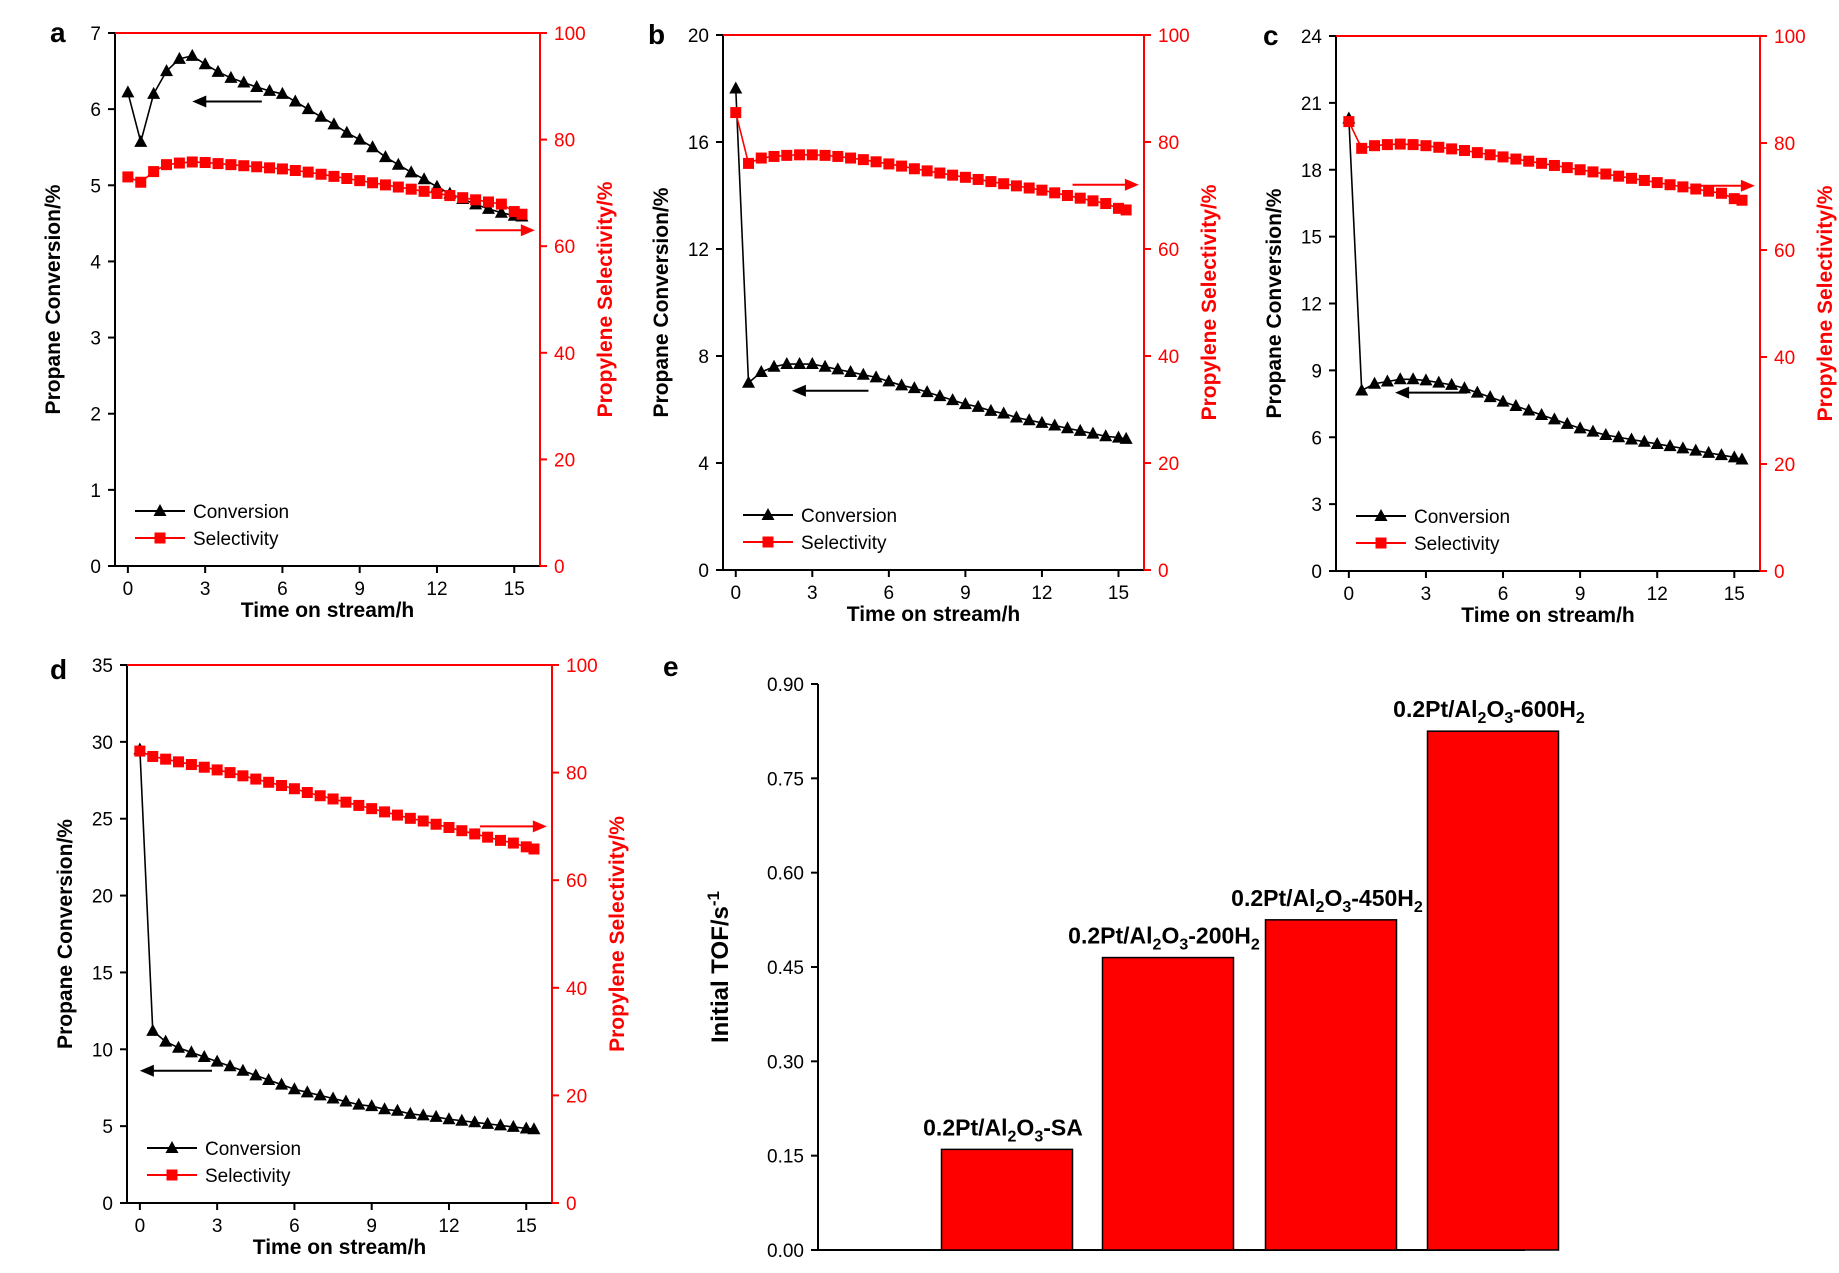  What do you see at coordinates (95, 491) in the screenshot?
I see `y-tick-label: 1` at bounding box center [95, 491].